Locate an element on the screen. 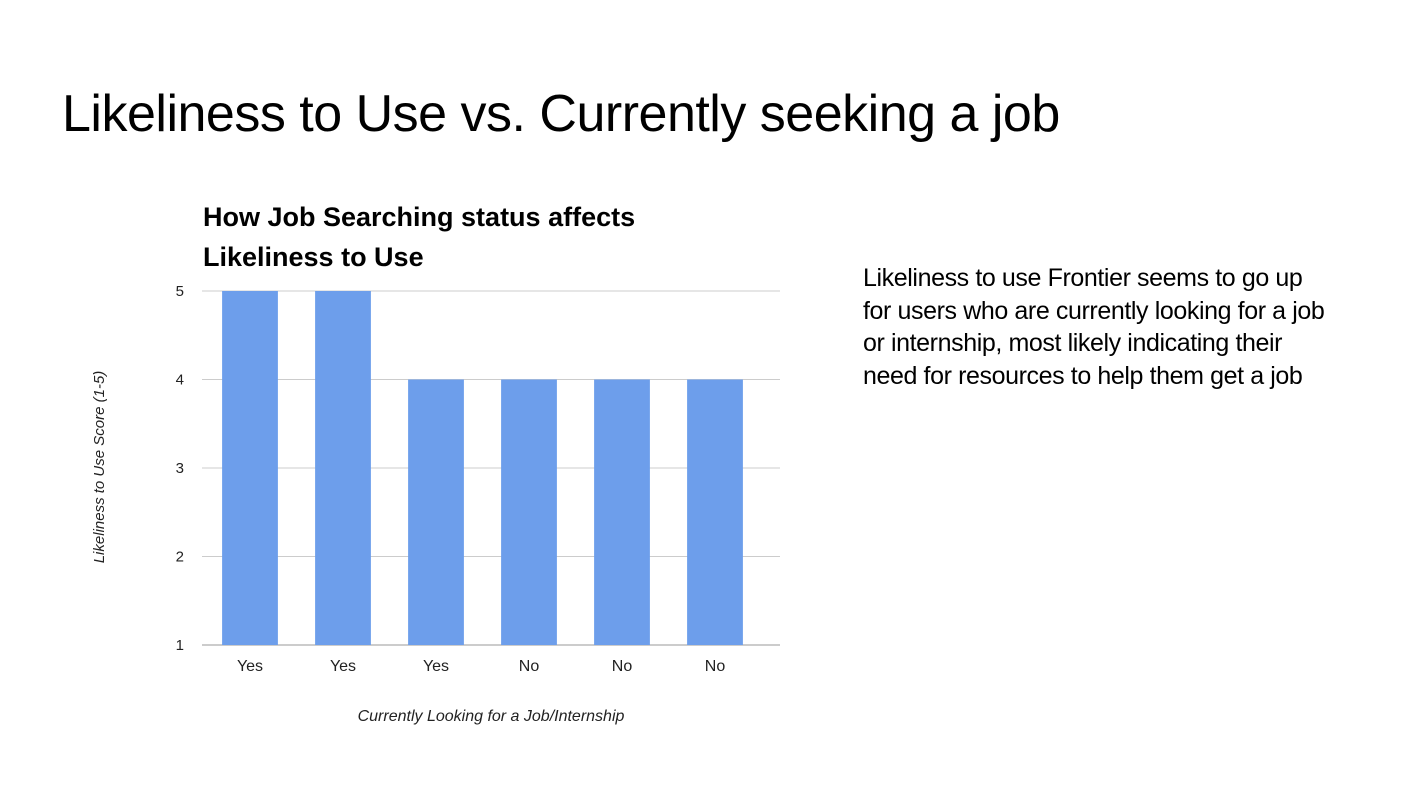 The width and height of the screenshot is (1402, 793). chart-title-line-1: How Job Searching status affects is located at coordinates (419, 217).